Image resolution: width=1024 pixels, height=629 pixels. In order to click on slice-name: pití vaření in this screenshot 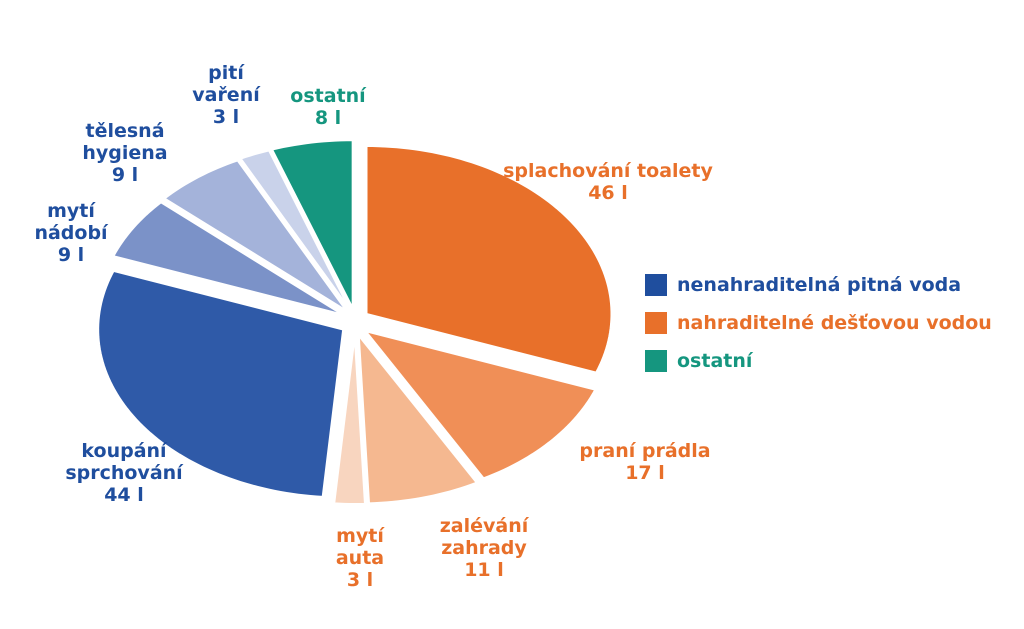, I will do `click(226, 84)`.